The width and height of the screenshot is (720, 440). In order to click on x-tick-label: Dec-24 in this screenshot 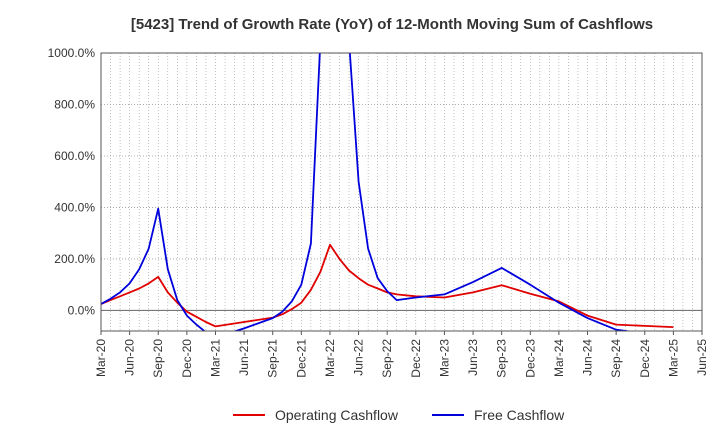, I will do `click(645, 358)`.